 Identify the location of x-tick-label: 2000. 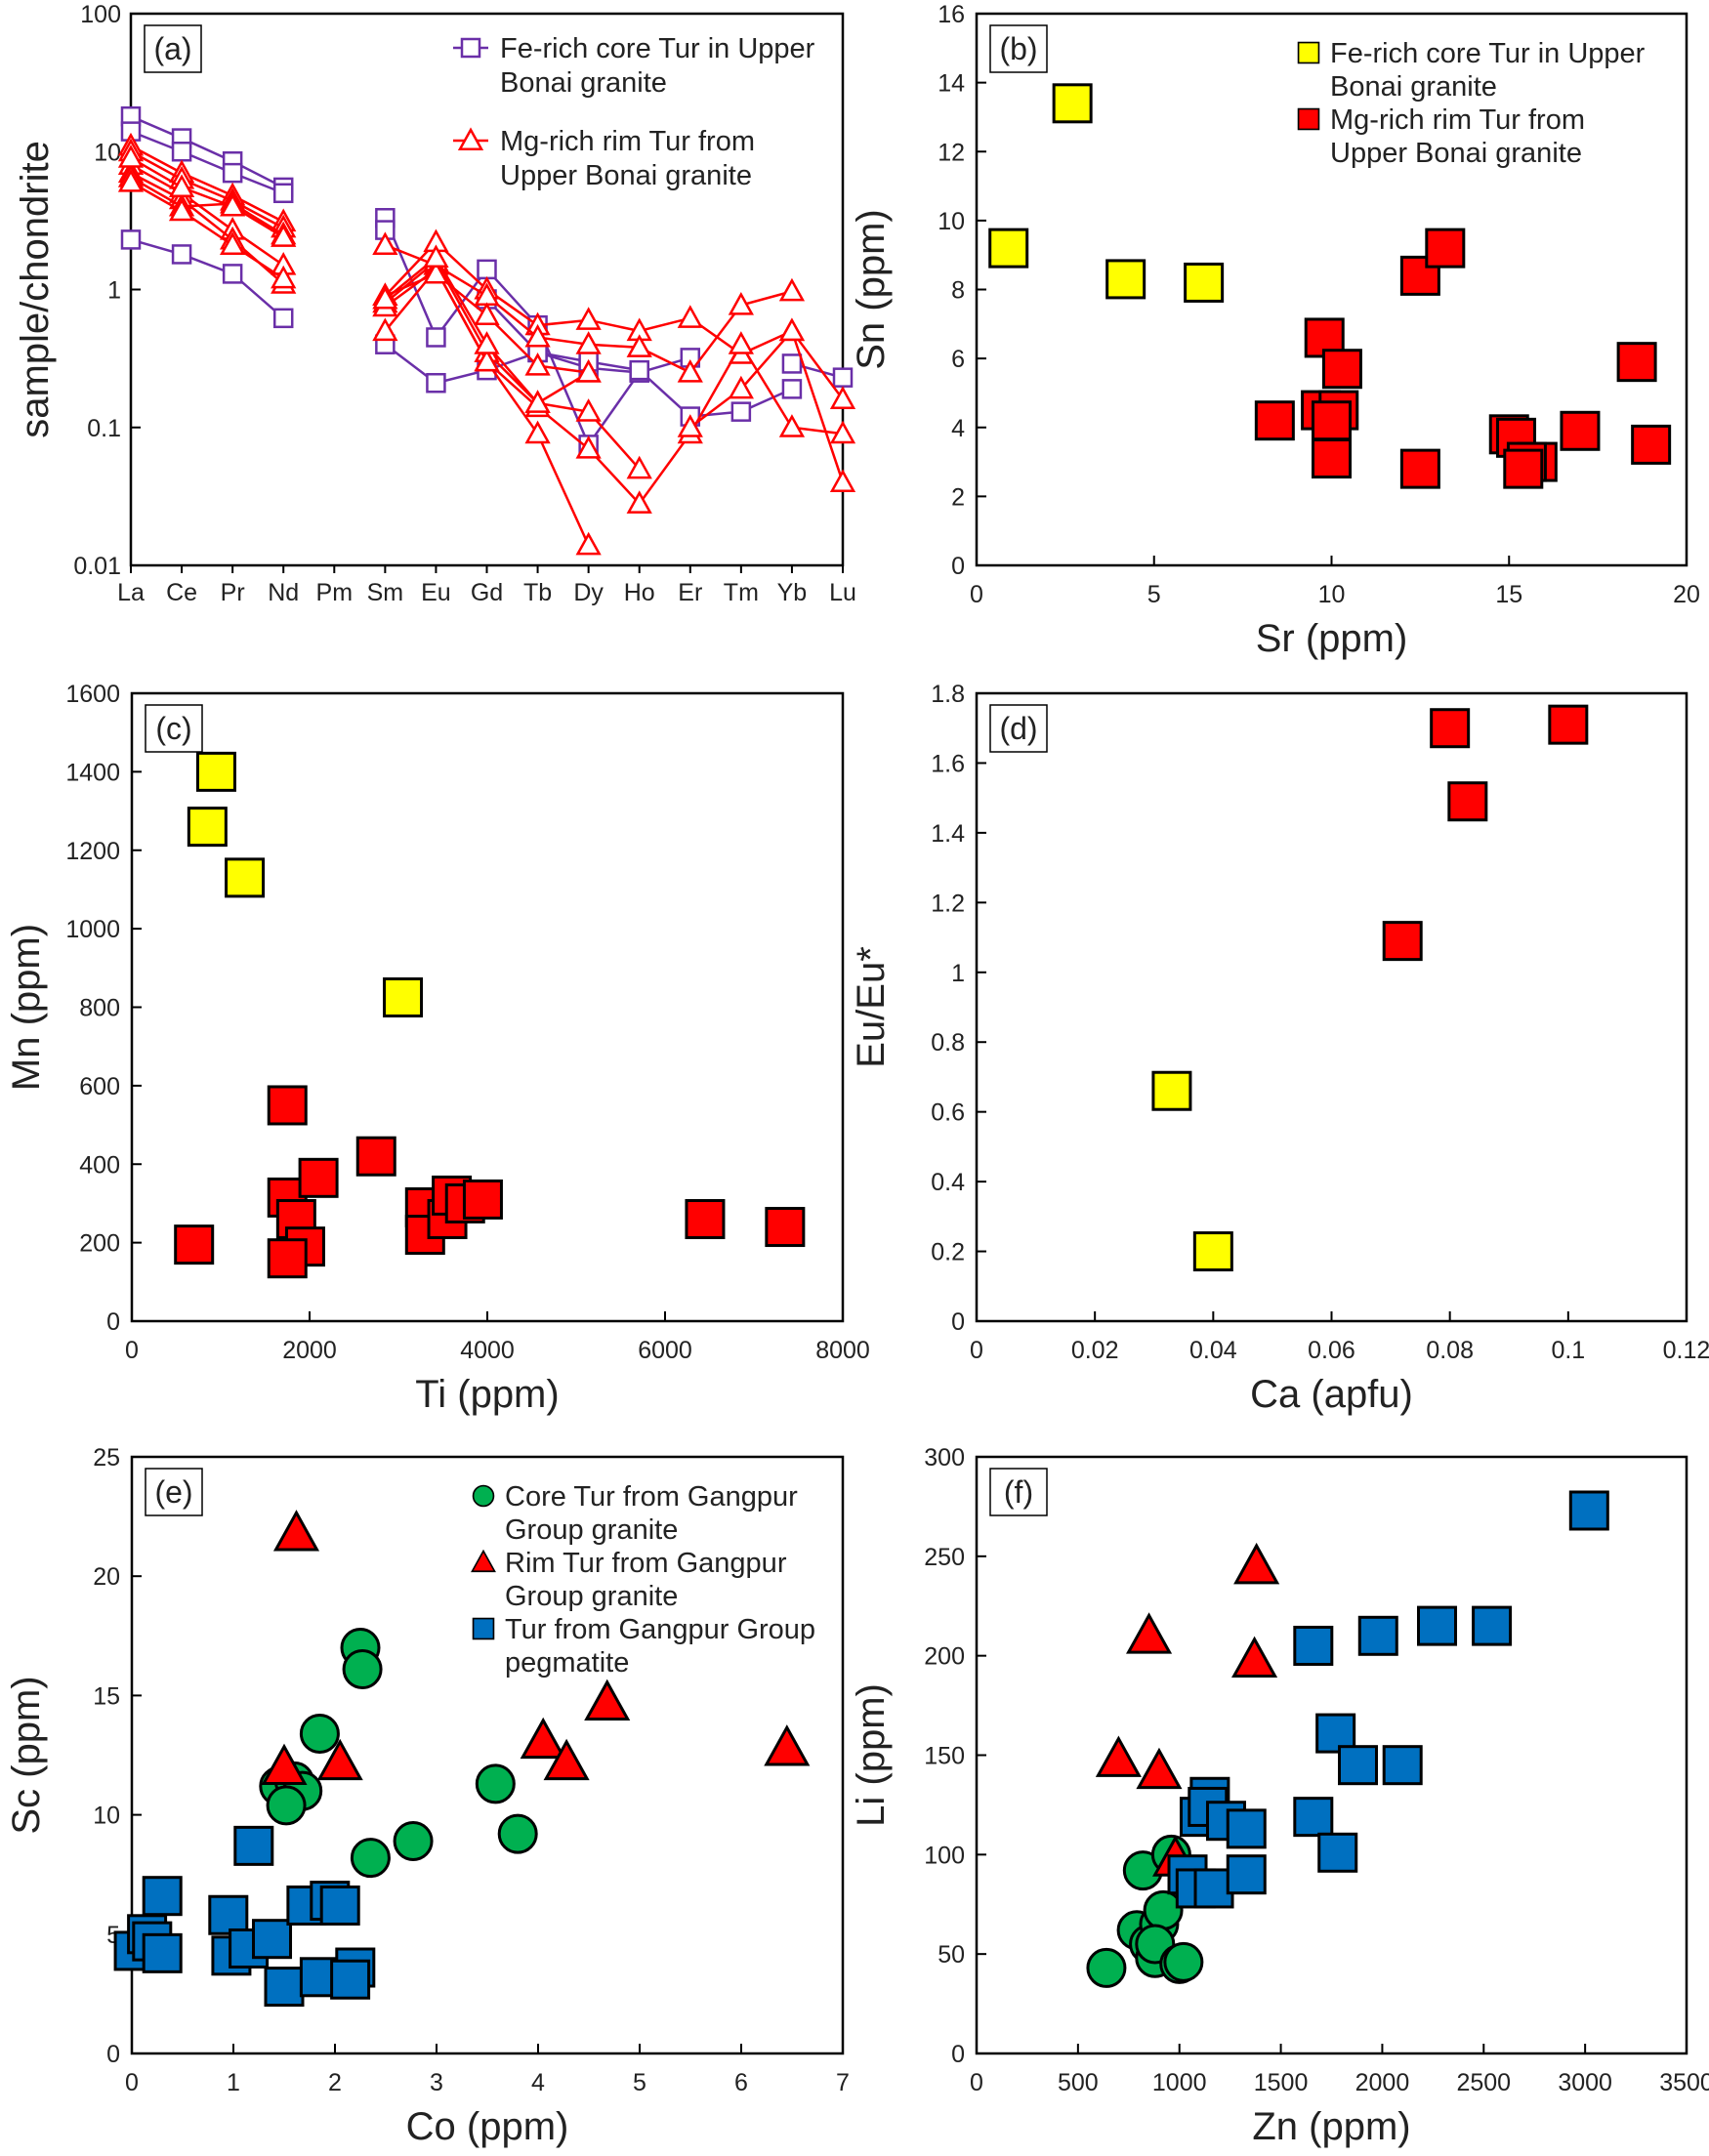
(1382, 2083).